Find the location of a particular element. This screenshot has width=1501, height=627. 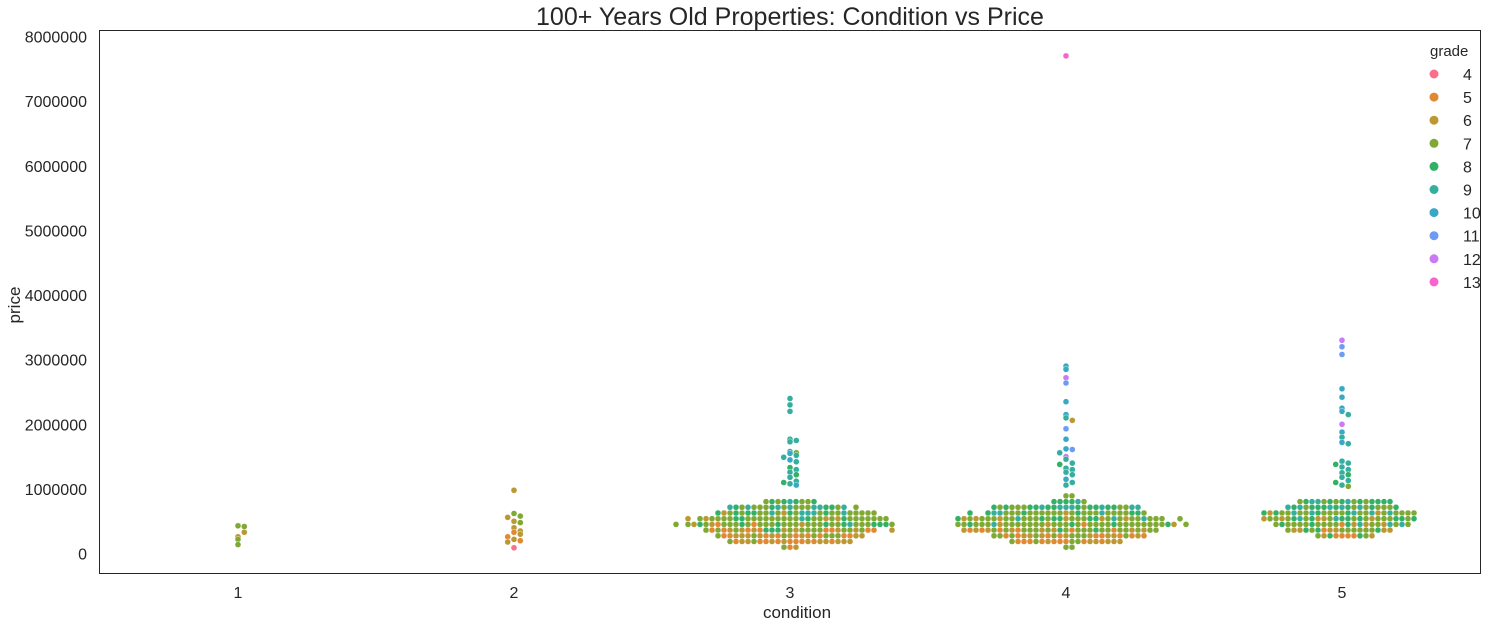

legend-label: 5 is located at coordinates (1467, 98).